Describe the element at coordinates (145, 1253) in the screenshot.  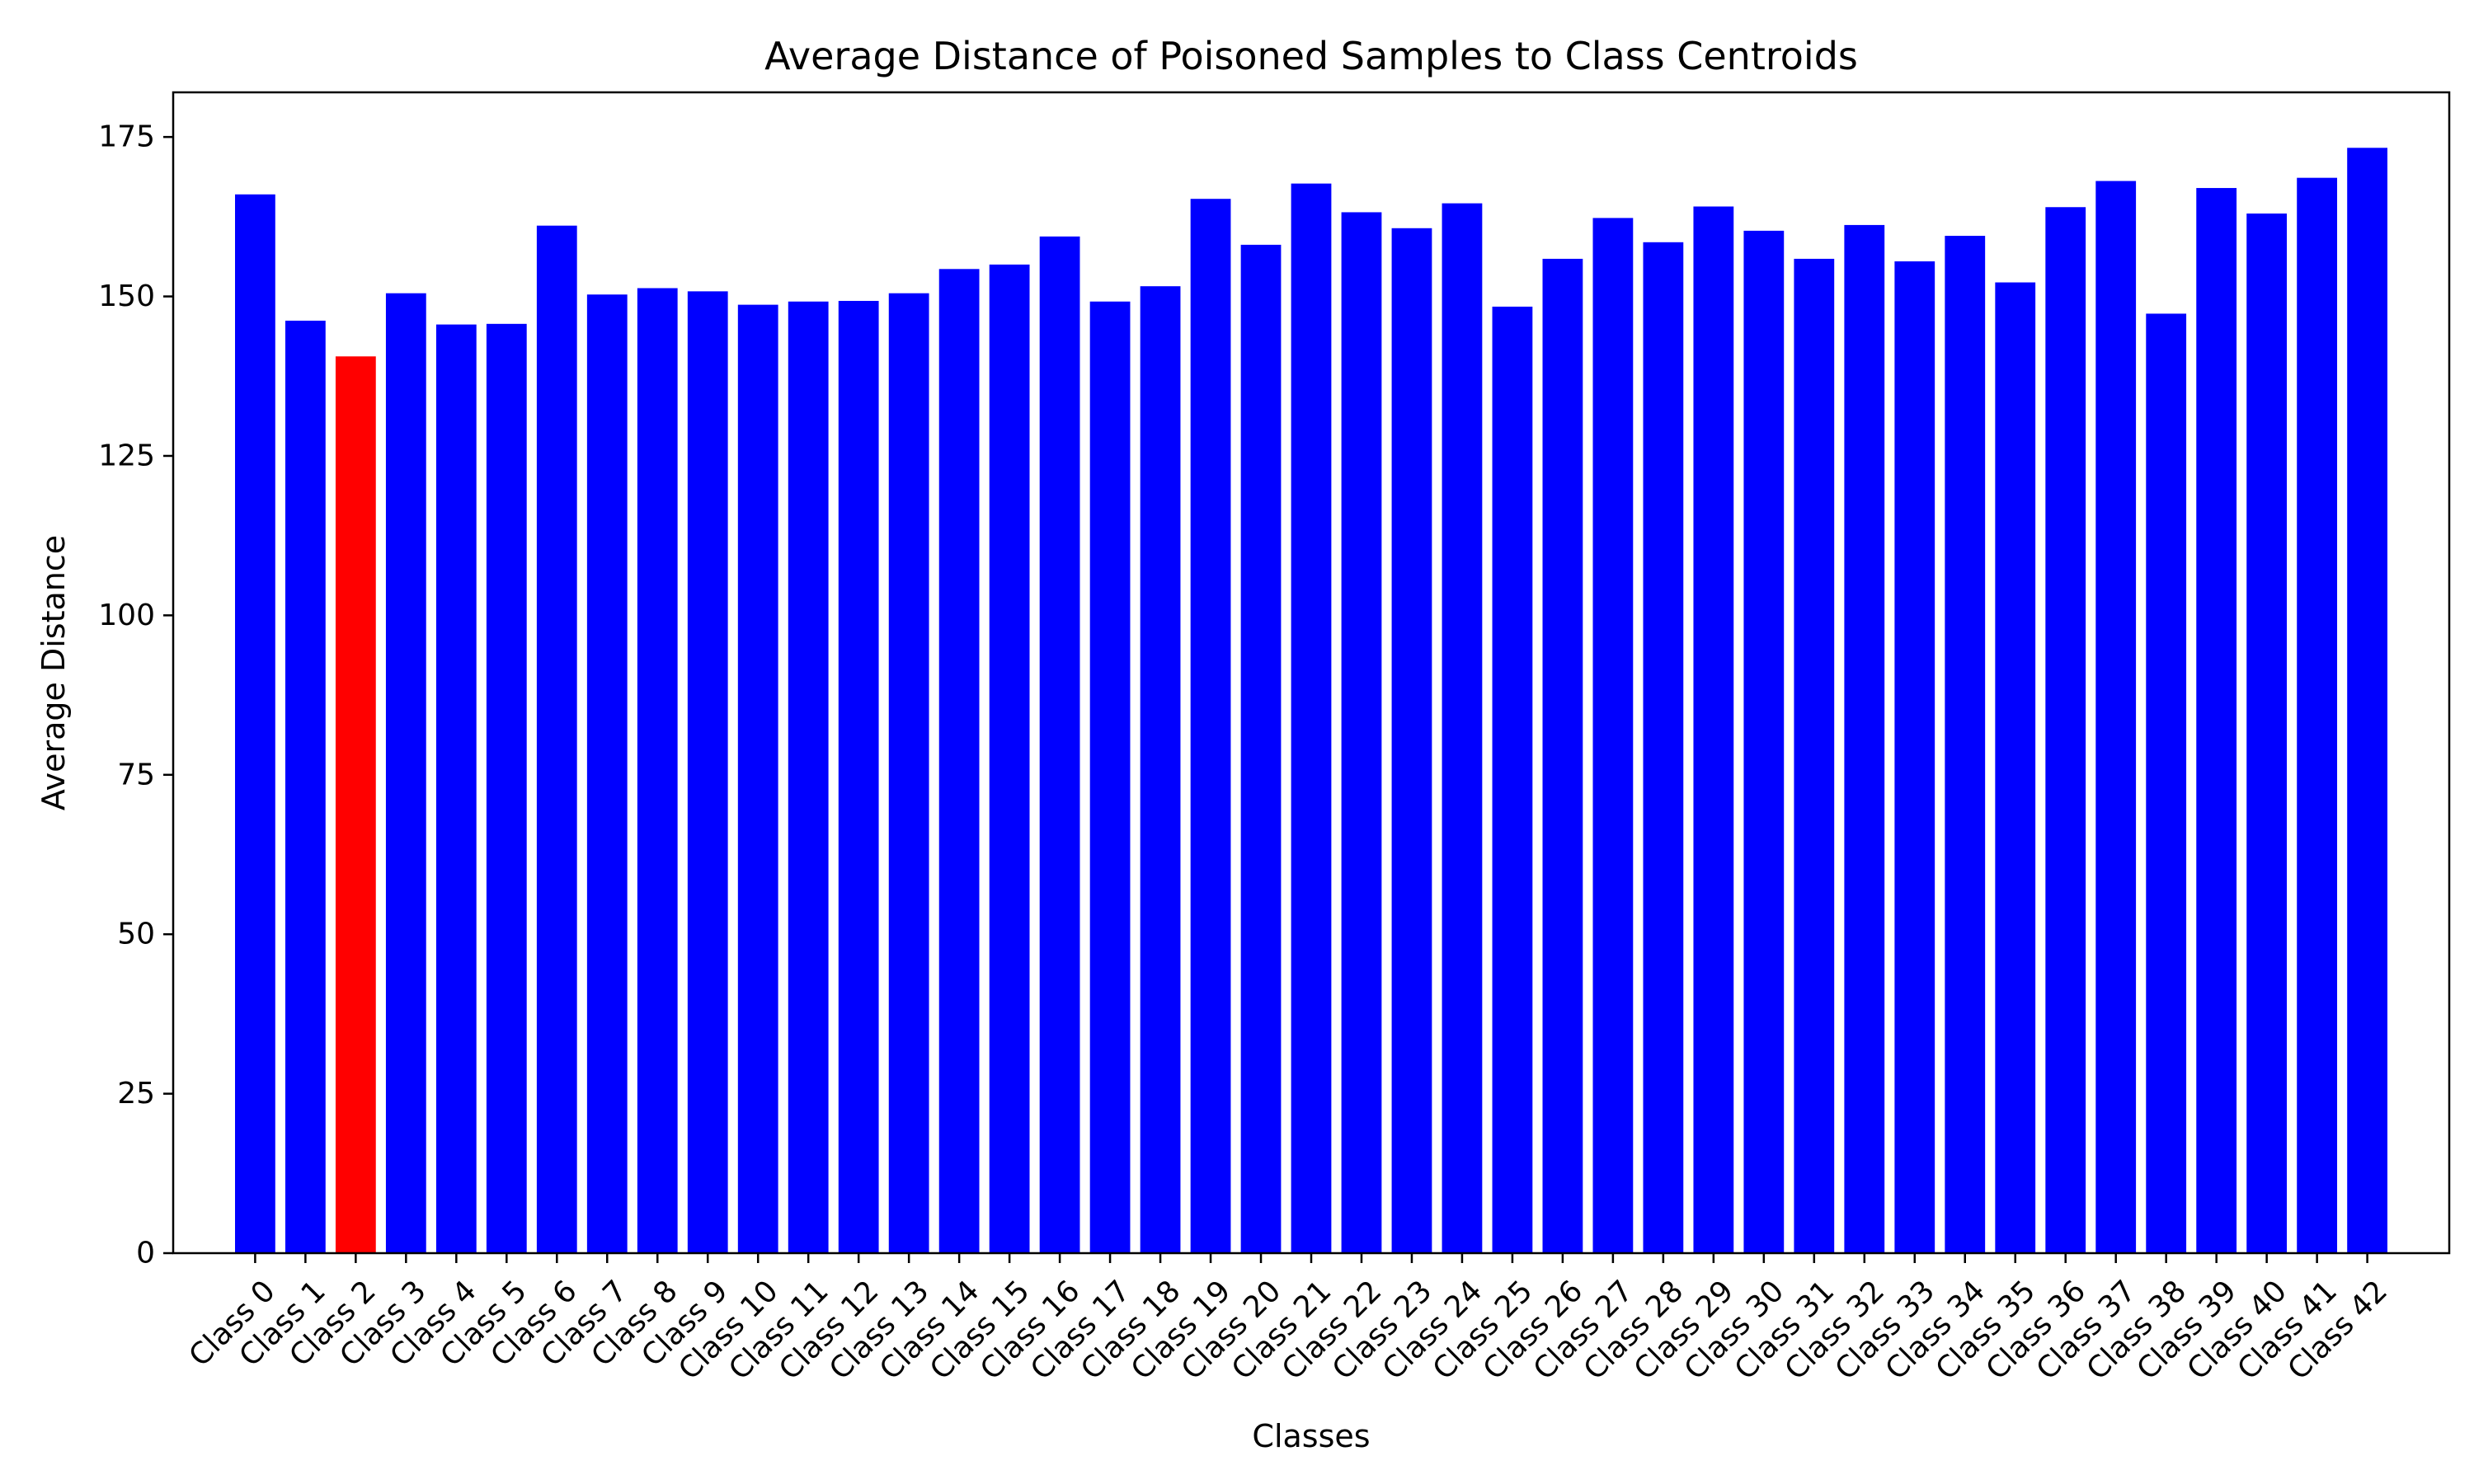
I see `y-tick-label: 0` at that location.